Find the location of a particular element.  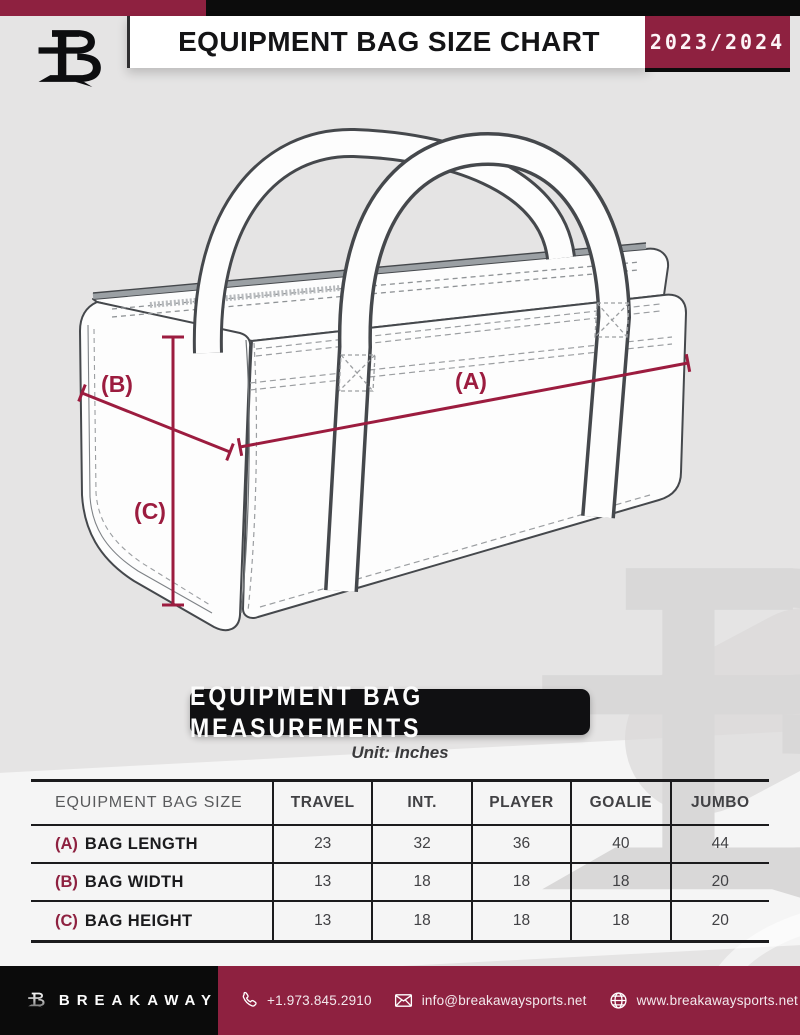

front-seam-stitching is located at coordinates (461, 347).